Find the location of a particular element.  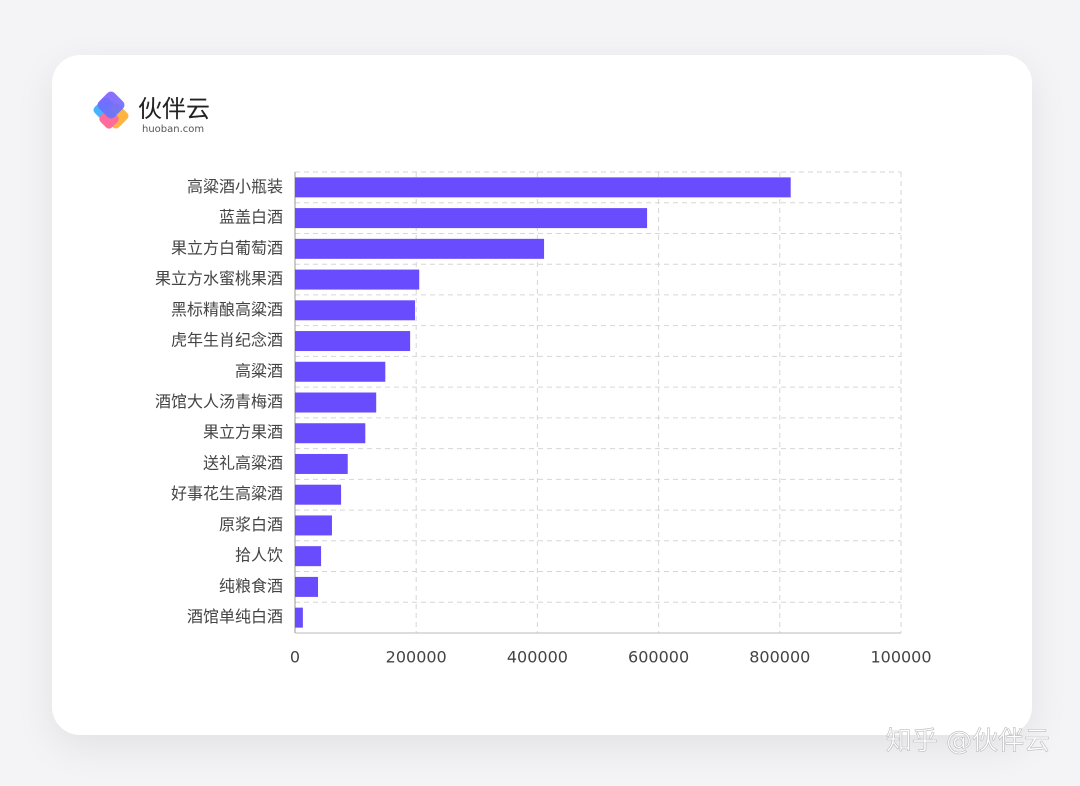

x-tick-label: 200000 is located at coordinates (416, 657).